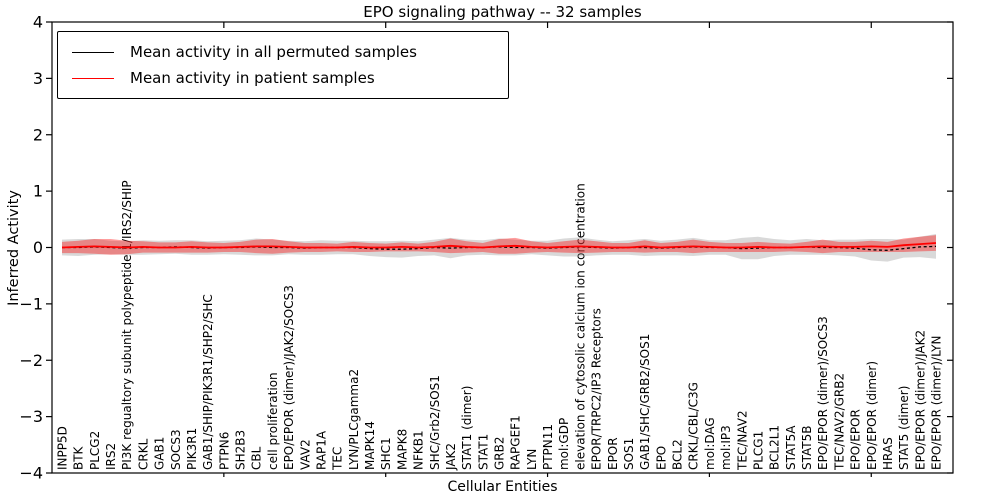  I want to click on x-tick-label: EPOR/TRPC2/IP3 Receptors, so click(597, 389).